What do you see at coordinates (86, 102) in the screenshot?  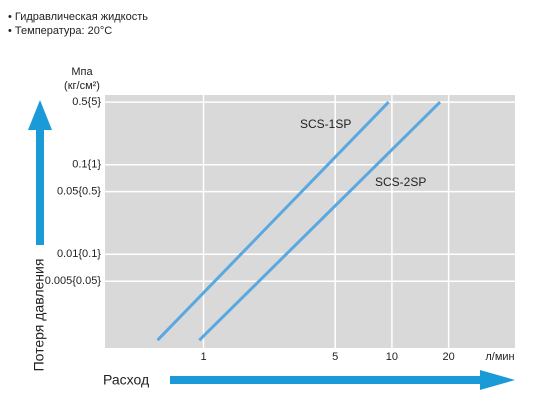 I see `y-tick-label: 0.5{5}` at bounding box center [86, 102].